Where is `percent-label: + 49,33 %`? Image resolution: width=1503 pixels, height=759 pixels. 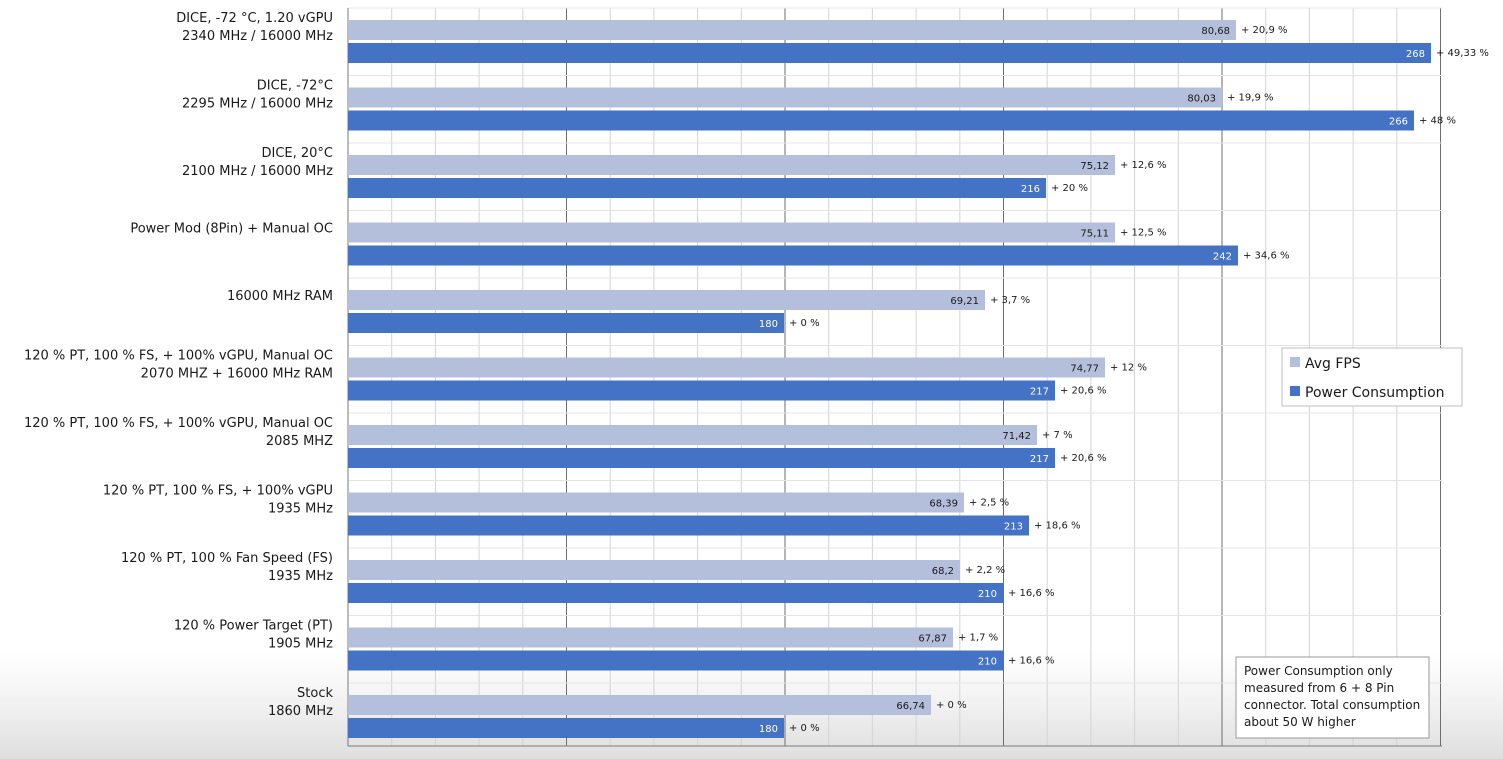 percent-label: + 49,33 % is located at coordinates (1462, 53).